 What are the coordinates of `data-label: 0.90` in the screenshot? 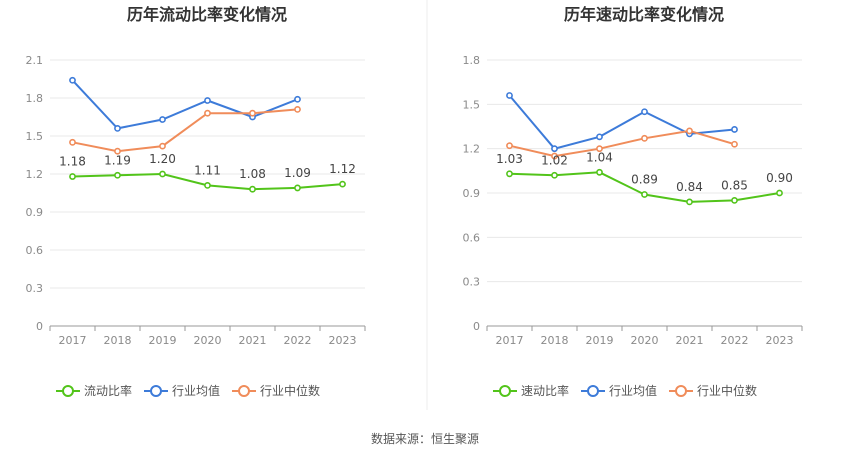 It's located at (779, 178).